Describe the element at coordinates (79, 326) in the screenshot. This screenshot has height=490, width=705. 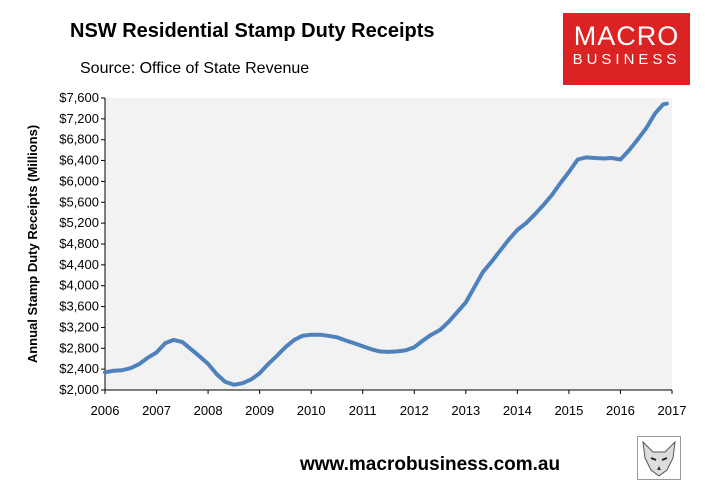
I see `y-tick-label: $3,200` at that location.